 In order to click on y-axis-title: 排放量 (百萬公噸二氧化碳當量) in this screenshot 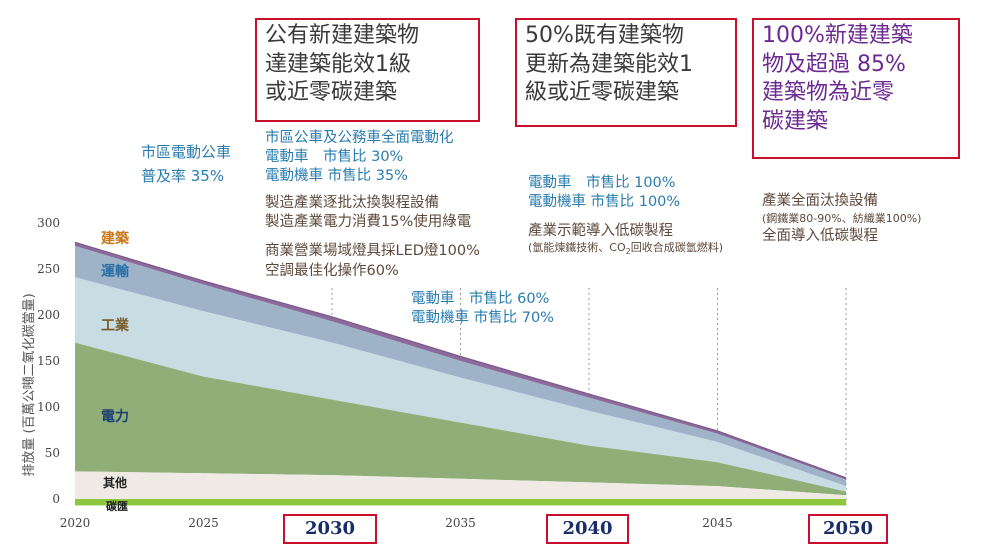, I will do `click(29, 384)`.